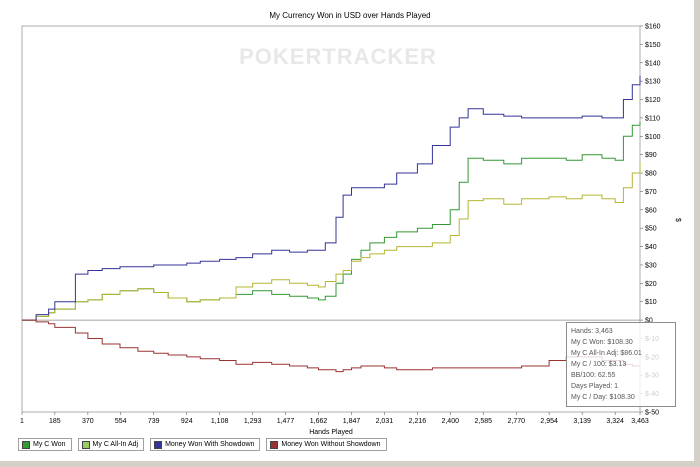 Image resolution: width=700 pixels, height=467 pixels. I want to click on y-tick-label: $130, so click(653, 82).